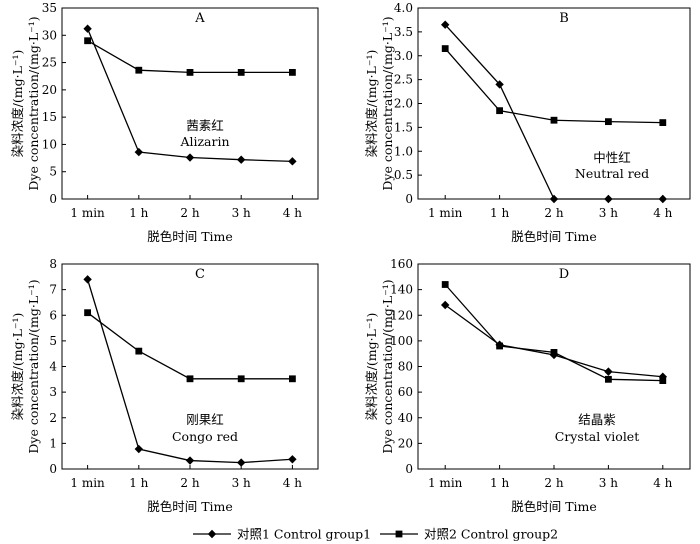 The height and width of the screenshot is (544, 700). I want to click on panel-c-xtick-label: 2 h, so click(189, 483).